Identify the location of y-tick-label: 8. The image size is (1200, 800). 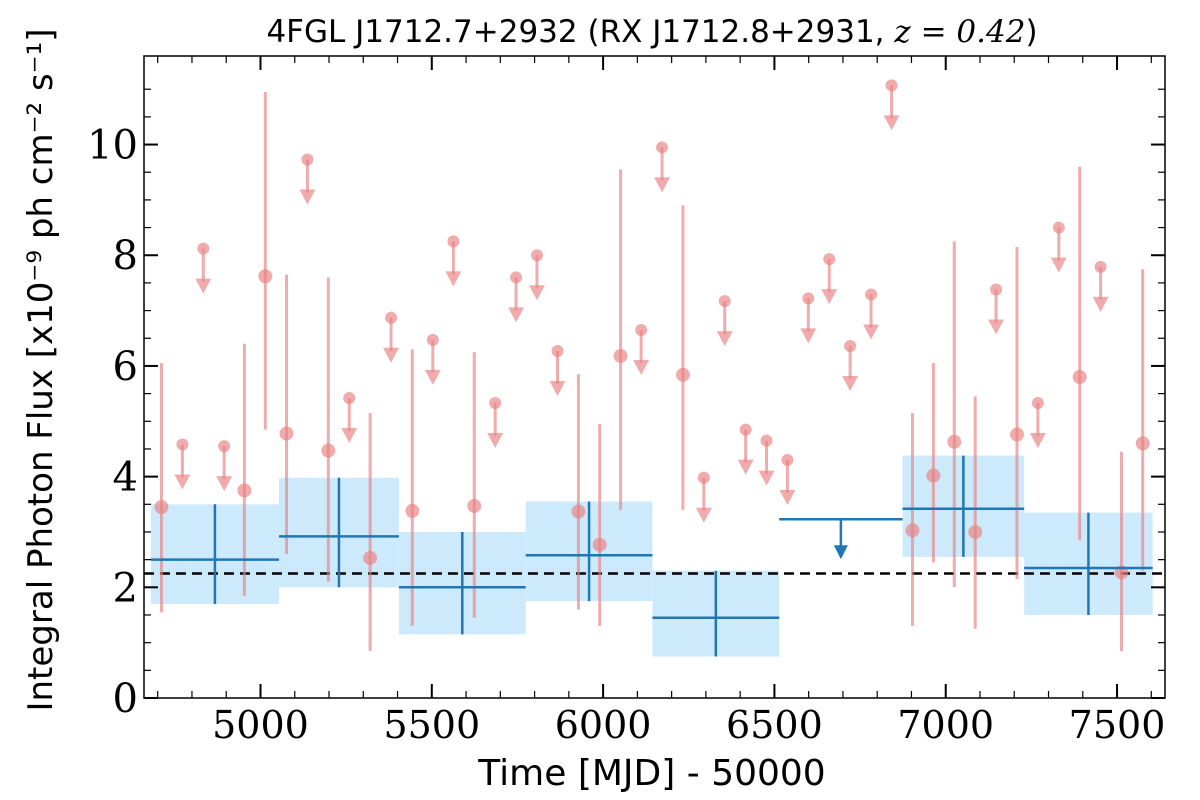
(125, 256).